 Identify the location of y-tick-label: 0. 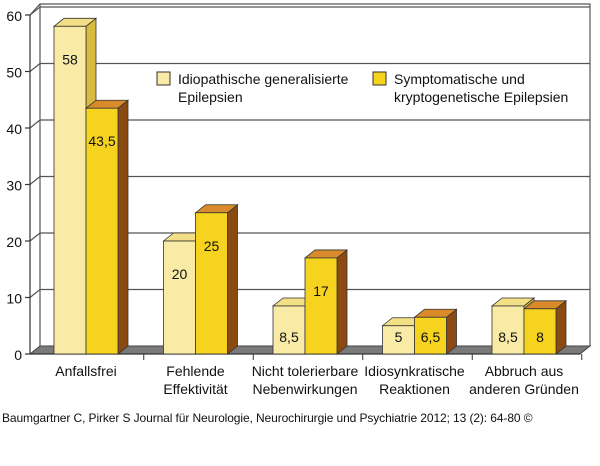
(18, 355).